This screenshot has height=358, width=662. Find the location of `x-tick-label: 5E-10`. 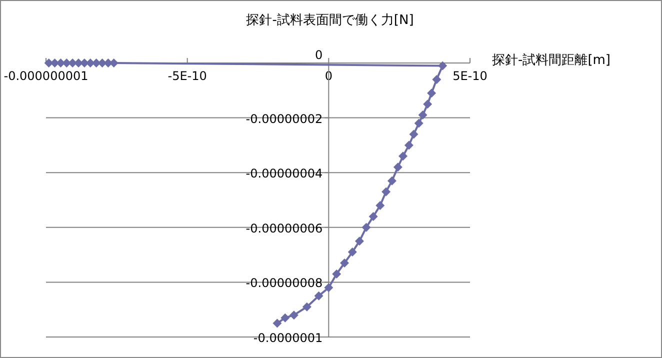

x-tick-label: 5E-10 is located at coordinates (470, 76).